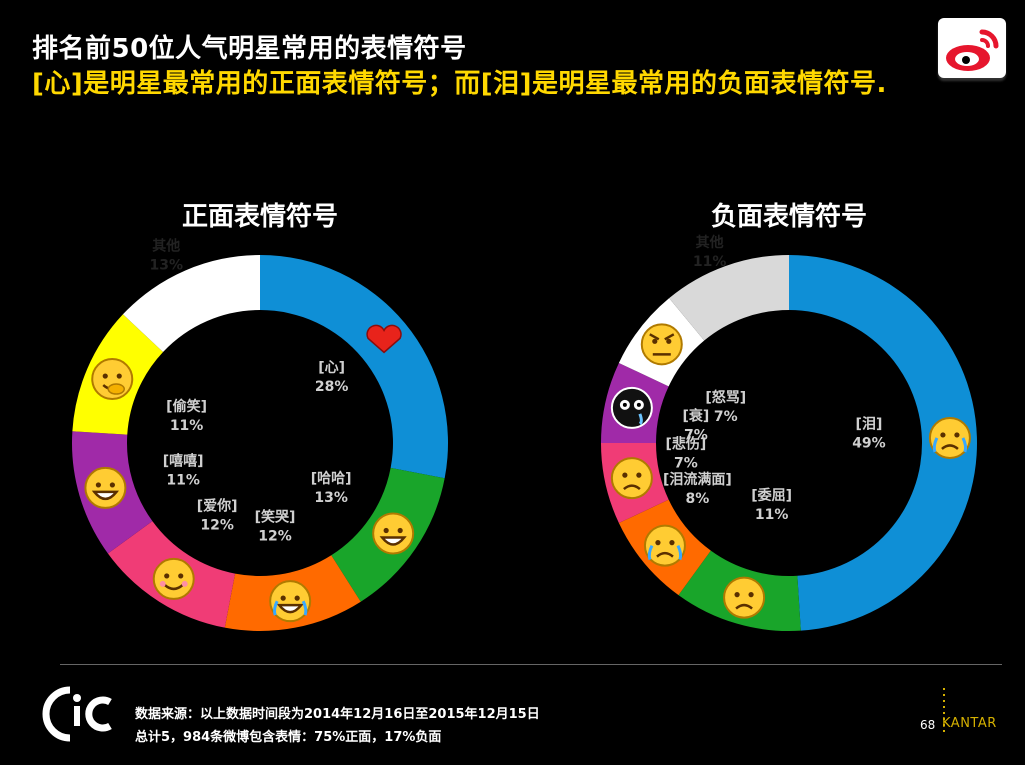 This screenshot has height=765, width=1025. What do you see at coordinates (249, 49) in the screenshot?
I see `page-title: 排名前50位人气明星常用的表情符号` at bounding box center [249, 49].